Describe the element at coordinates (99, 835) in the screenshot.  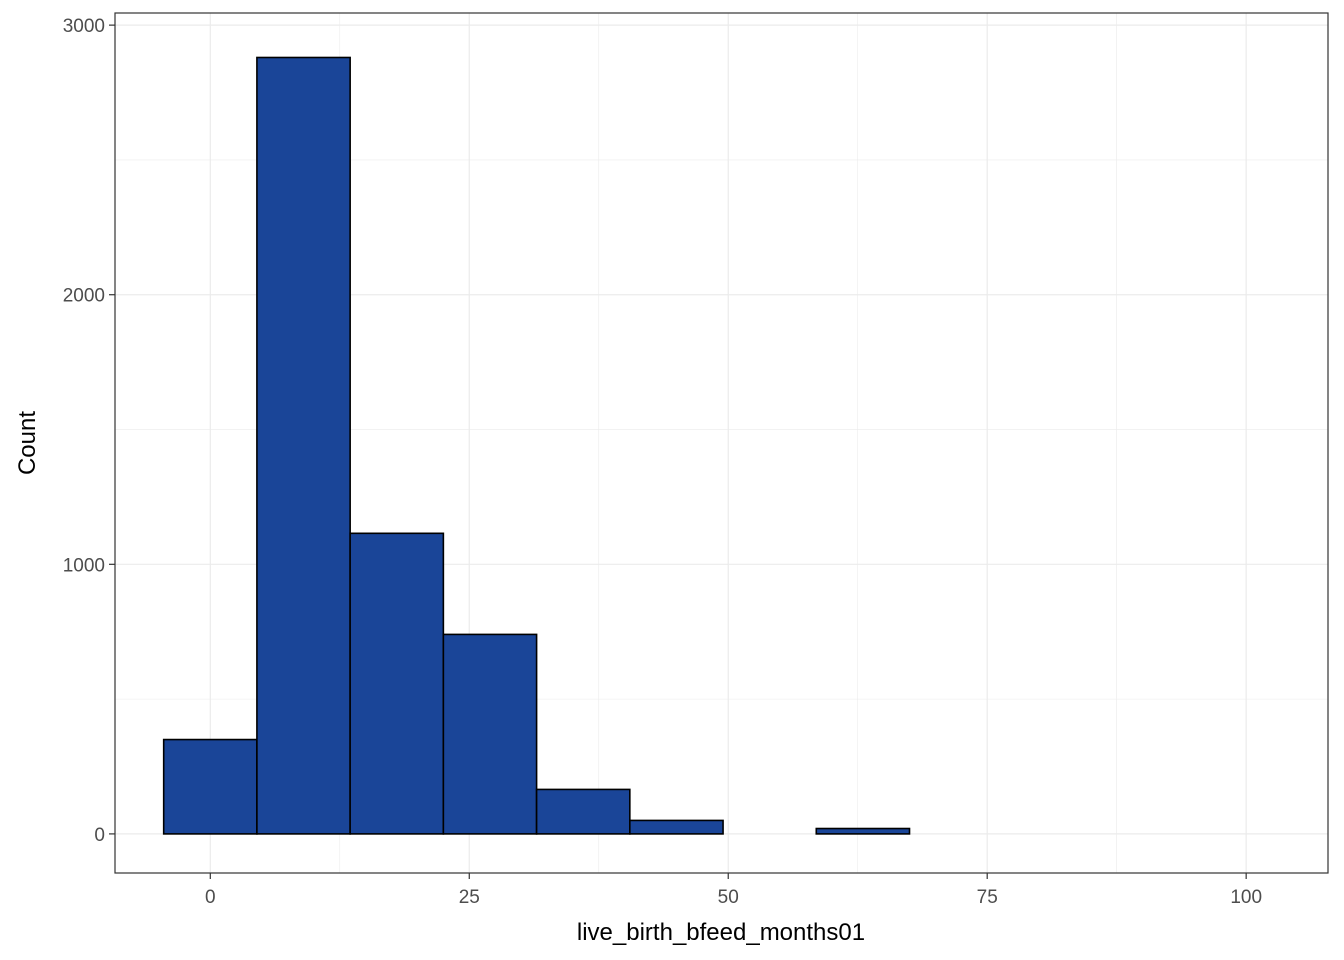
I see `y-tick-label: 0` at that location.